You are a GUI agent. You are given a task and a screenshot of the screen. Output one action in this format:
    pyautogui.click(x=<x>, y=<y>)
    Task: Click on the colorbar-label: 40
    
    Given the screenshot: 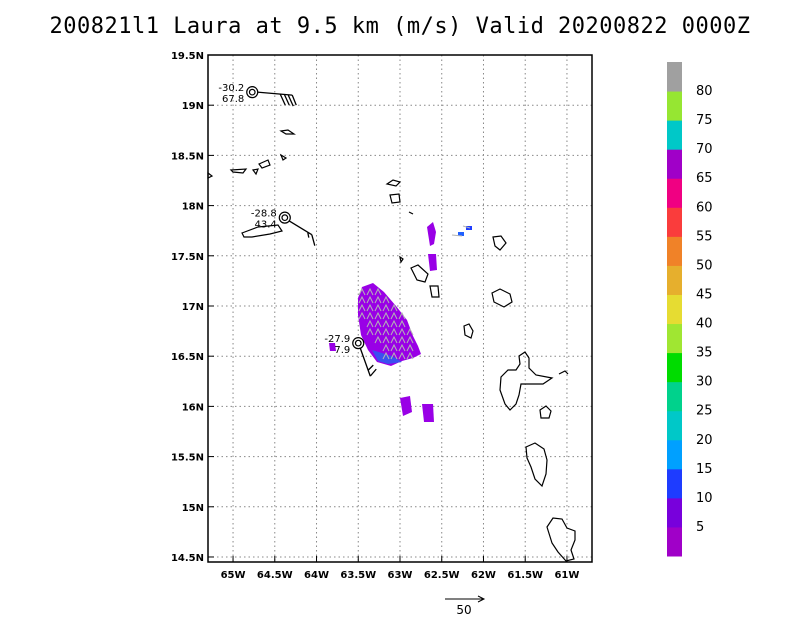 What is the action you would take?
    pyautogui.click(x=704, y=324)
    